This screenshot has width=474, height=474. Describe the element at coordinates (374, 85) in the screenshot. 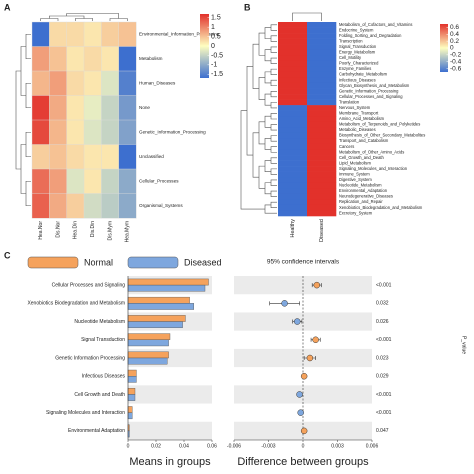

I see `row-label: Glycan_Biosynthesis_and_Metabolism` at that location.